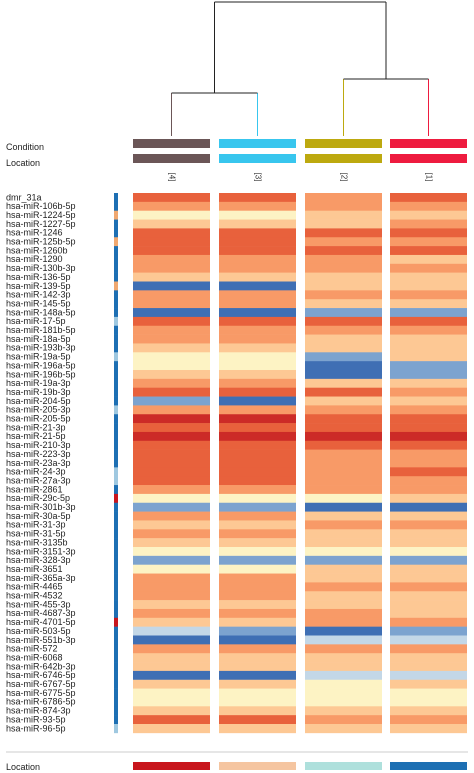 The width and height of the screenshot is (474, 773). Describe the element at coordinates (38, 357) in the screenshot. I see `row-label: hsa-miR-19a-5p` at that location.